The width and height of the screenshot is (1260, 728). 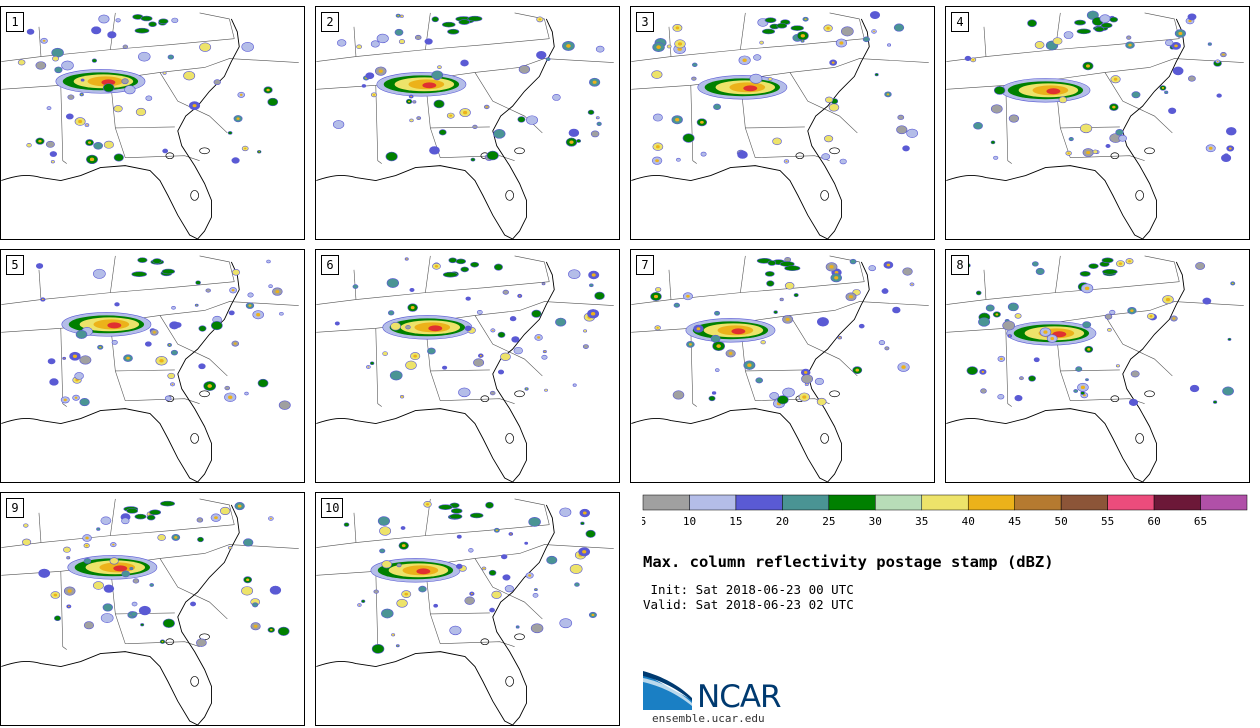 What do you see at coordinates (739, 697) in the screenshot?
I see `ncar-logo-text: NCAR` at bounding box center [739, 697].